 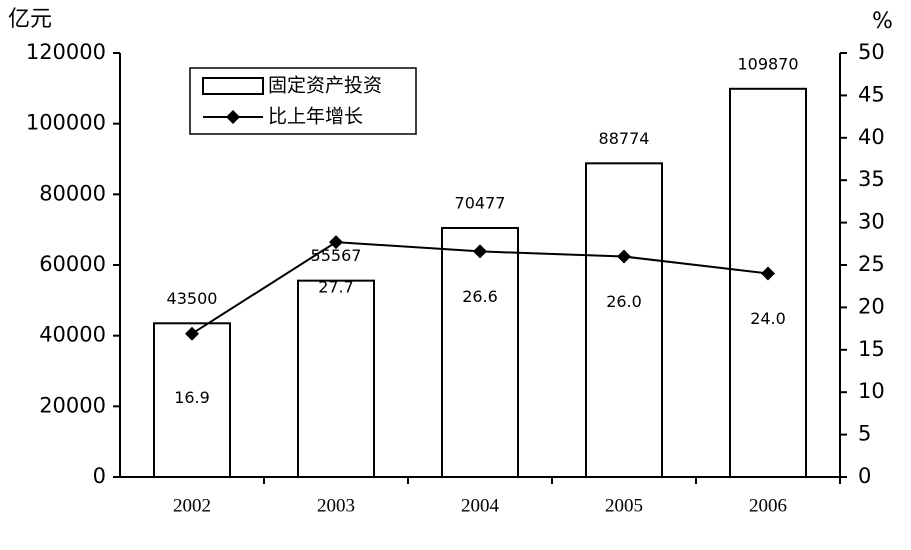 What do you see at coordinates (882, 21) in the screenshot?
I see `y2-axis-unit: %` at bounding box center [882, 21].